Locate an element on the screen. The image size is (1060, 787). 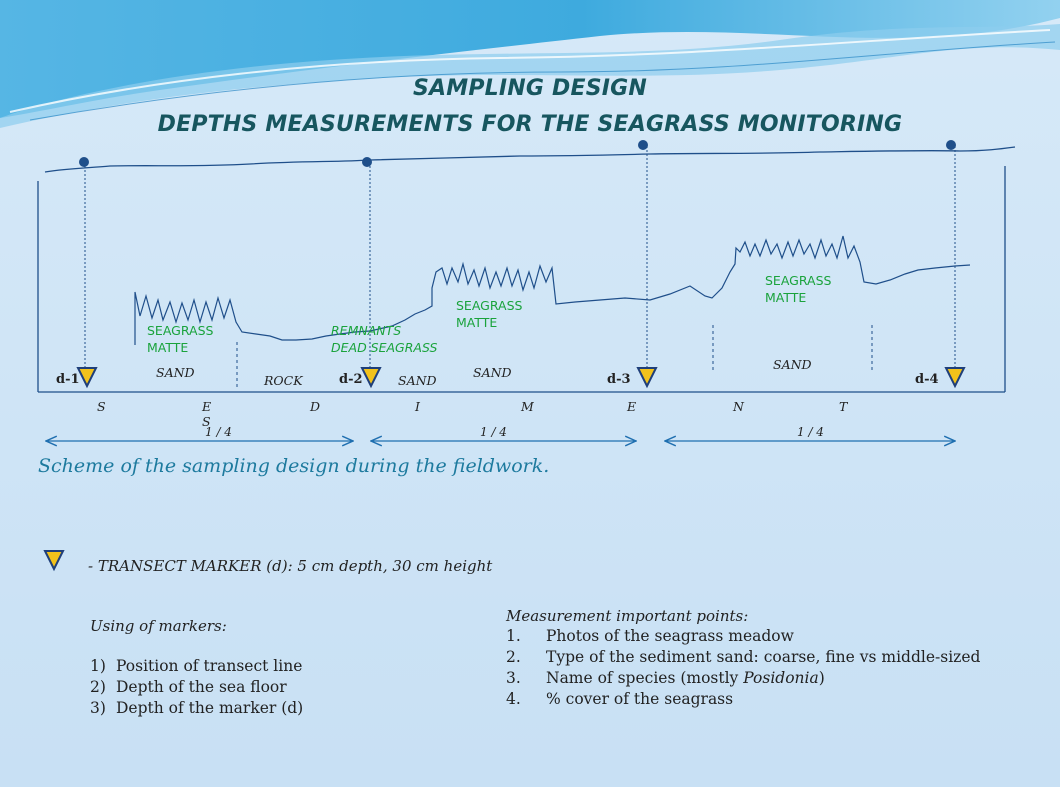
sea-surface-line is located at coordinates (530, 159).